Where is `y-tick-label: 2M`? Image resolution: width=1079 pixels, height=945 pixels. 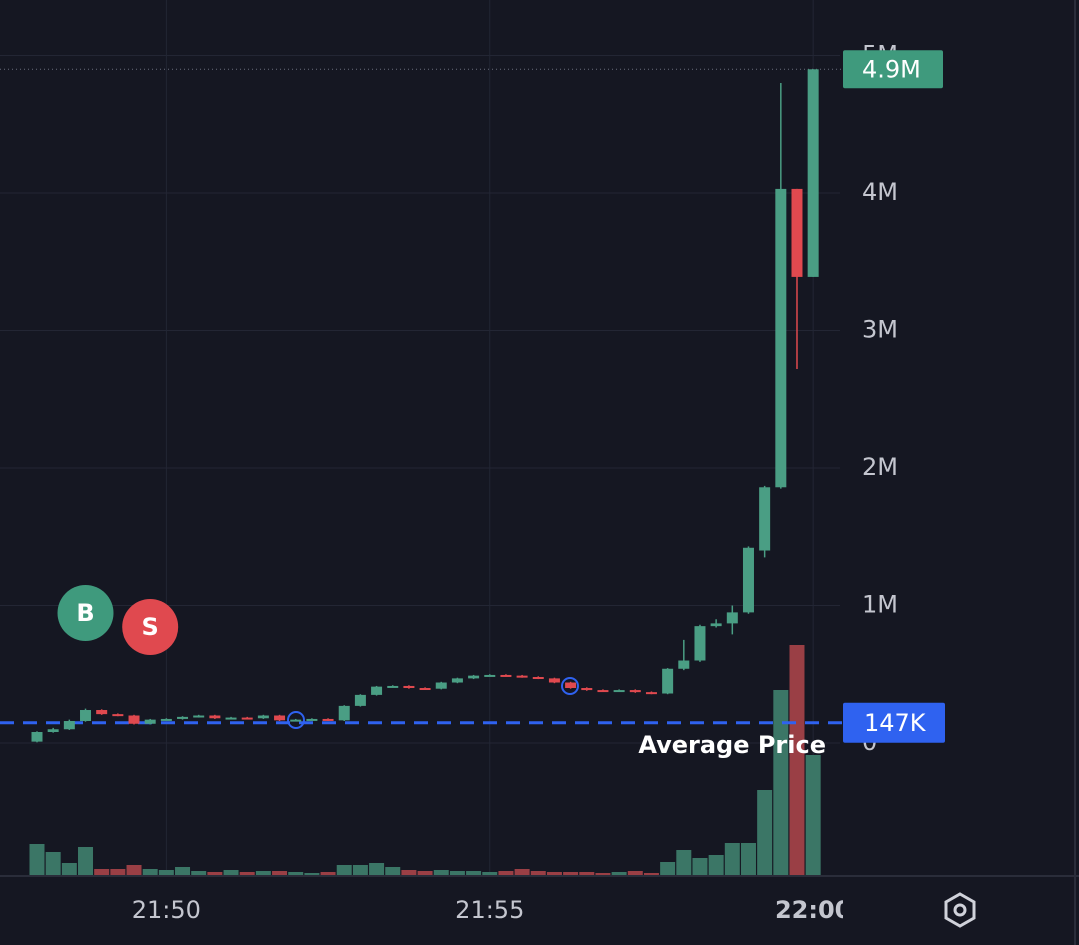
y-tick-label: 2M is located at coordinates (880, 467).